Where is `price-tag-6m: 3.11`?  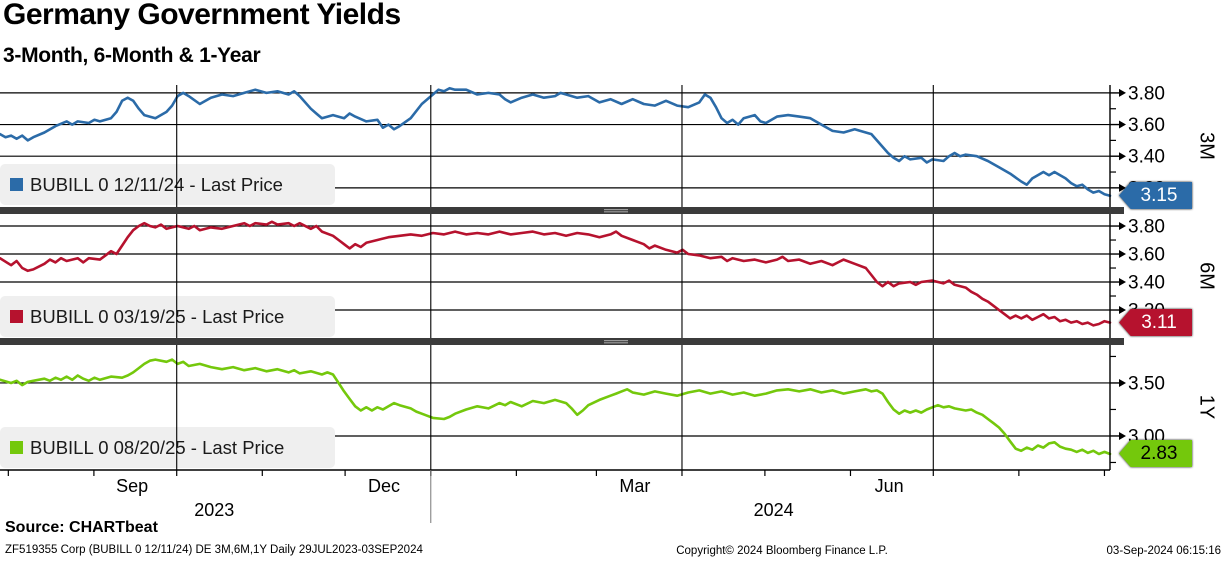 price-tag-6m: 3.11 is located at coordinates (1155, 322).